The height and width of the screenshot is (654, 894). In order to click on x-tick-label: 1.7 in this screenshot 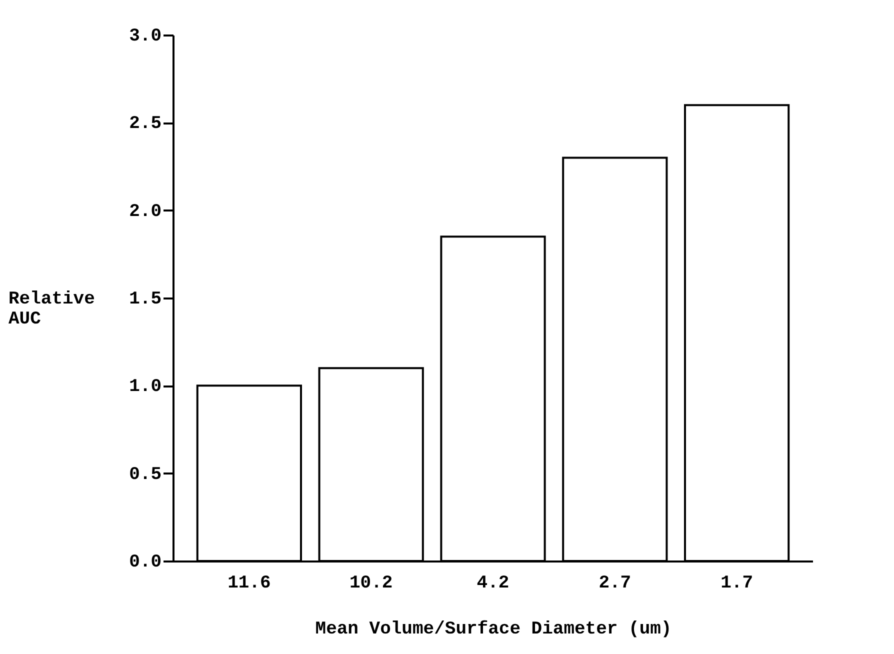, I will do `click(737, 584)`.